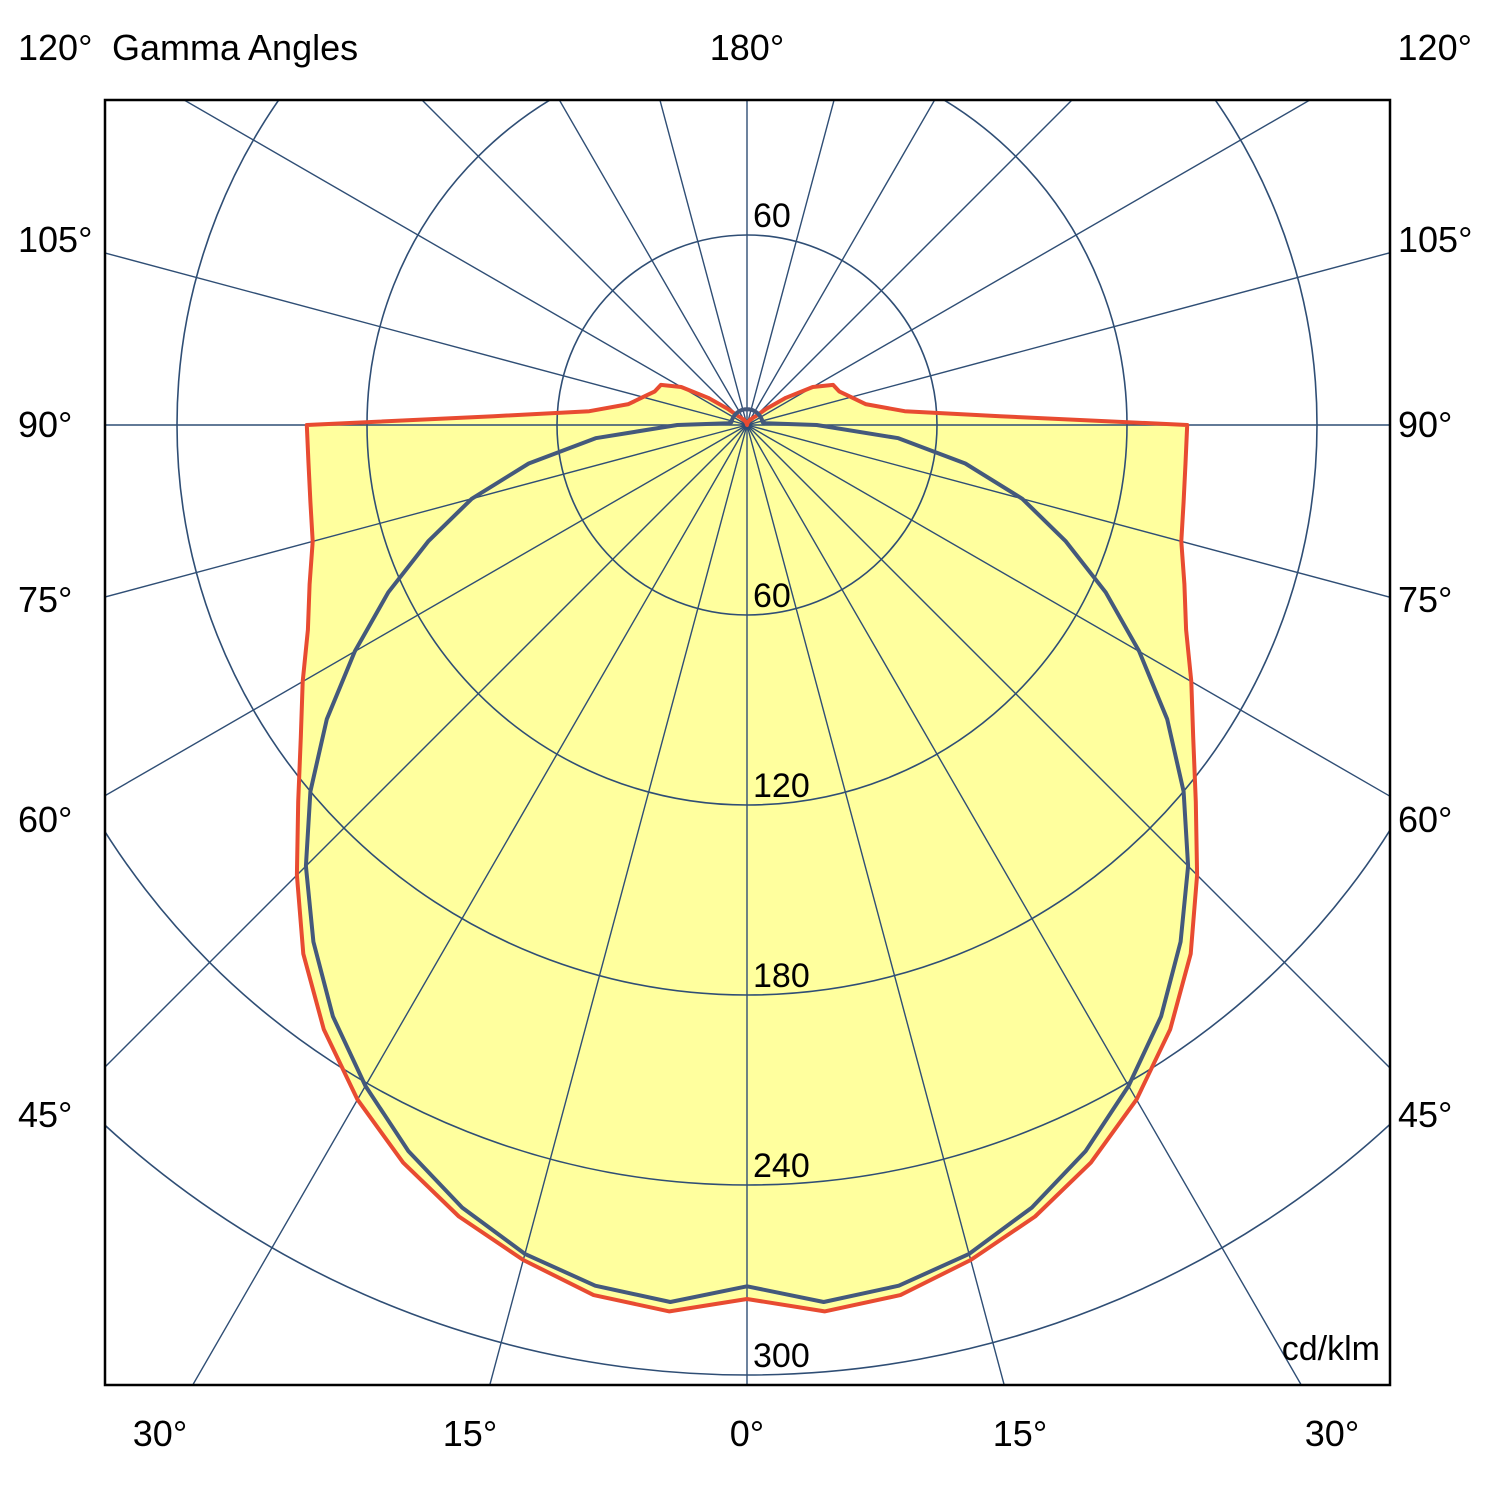 The width and height of the screenshot is (1490, 1490). Describe the element at coordinates (55, 47) in the screenshot. I see `gamma-label-top-left: 120°` at that location.